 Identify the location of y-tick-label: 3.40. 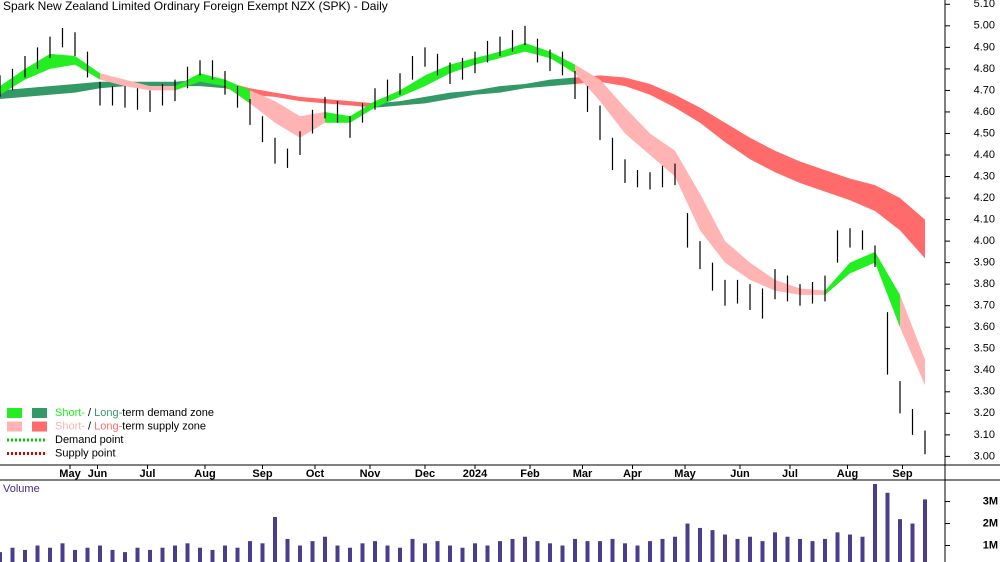
(984, 370).